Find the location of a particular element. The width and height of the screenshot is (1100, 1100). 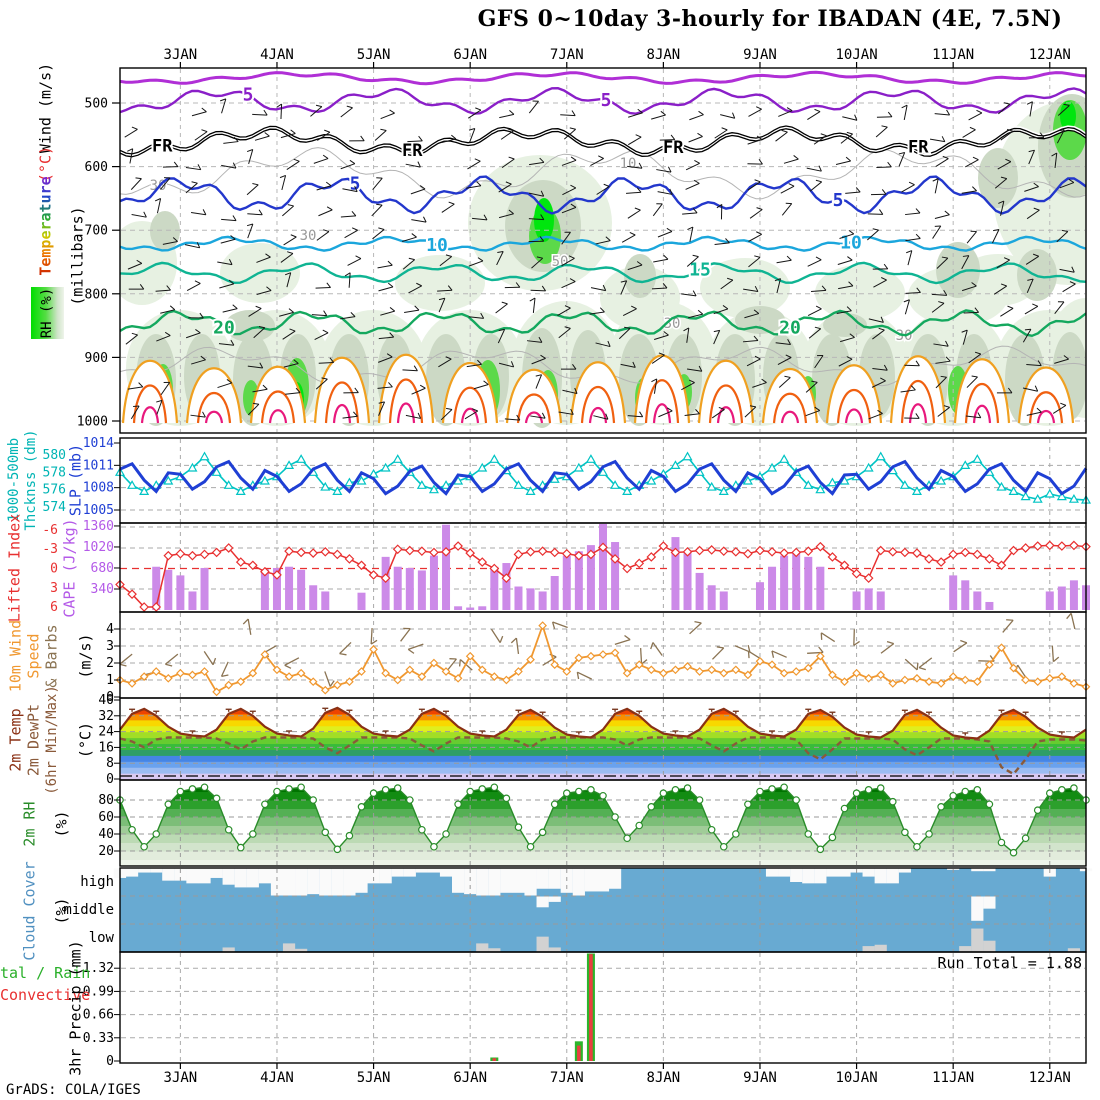

svg-text: 1008 is located at coordinates (98, 488).